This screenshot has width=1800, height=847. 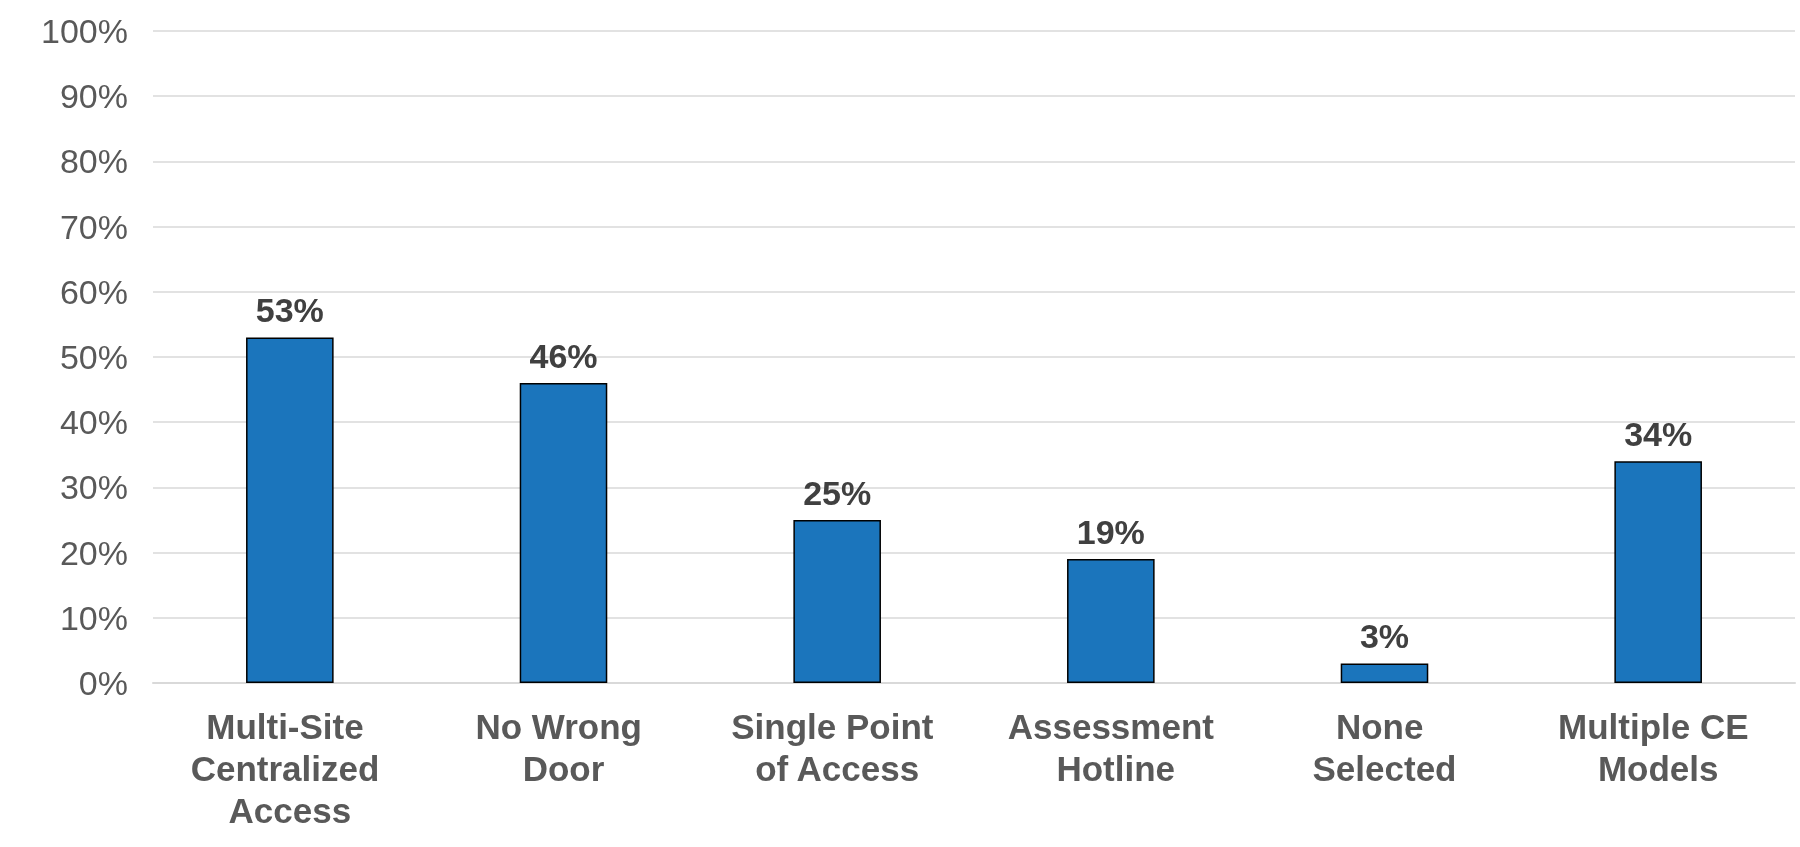 I want to click on x-tick-label: Assessment Hotline, so click(x=1111, y=747).